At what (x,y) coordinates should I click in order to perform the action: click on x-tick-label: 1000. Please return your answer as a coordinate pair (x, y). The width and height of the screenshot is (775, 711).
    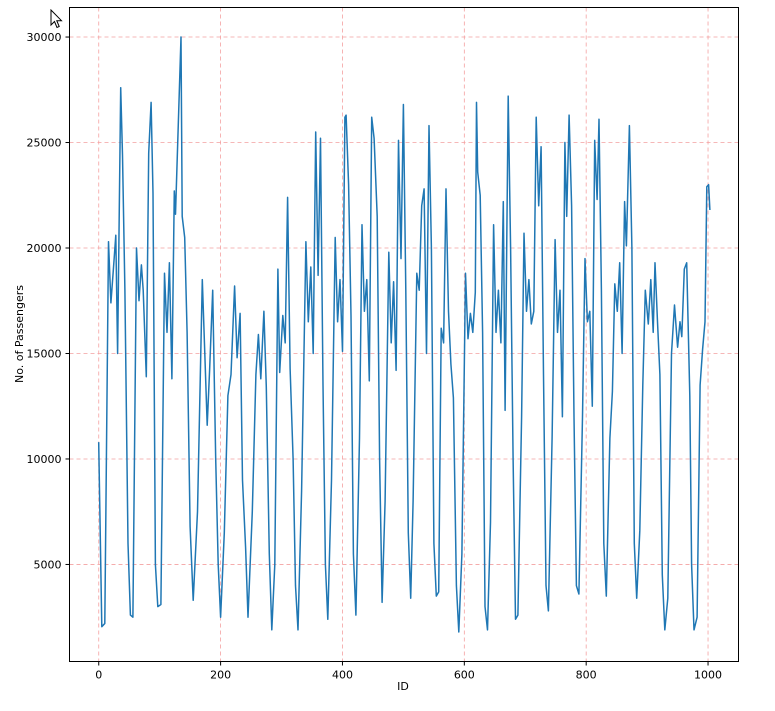
    Looking at the image, I should click on (708, 675).